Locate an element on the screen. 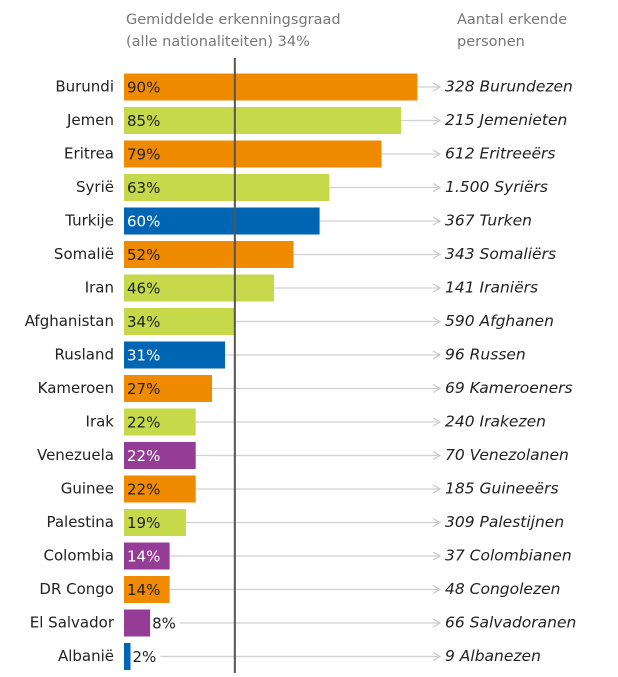  category-label: DR Congo is located at coordinates (76, 589).